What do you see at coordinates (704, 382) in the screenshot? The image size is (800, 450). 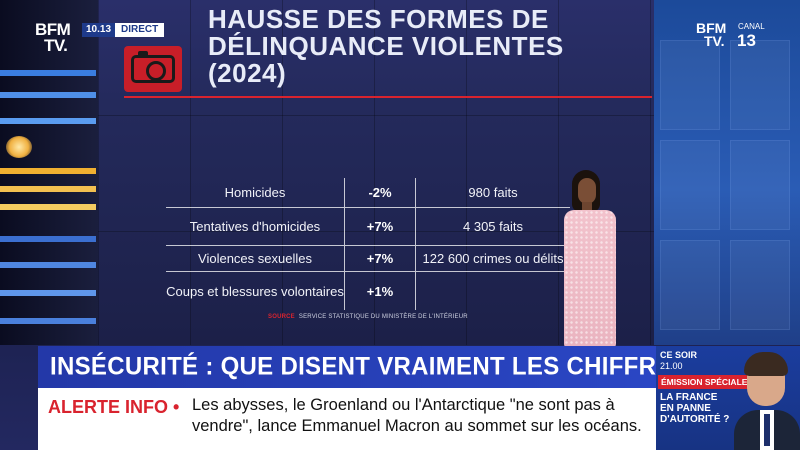 I see `promo-special-badge: ÉMISSION SPÉCIALE` at bounding box center [704, 382].